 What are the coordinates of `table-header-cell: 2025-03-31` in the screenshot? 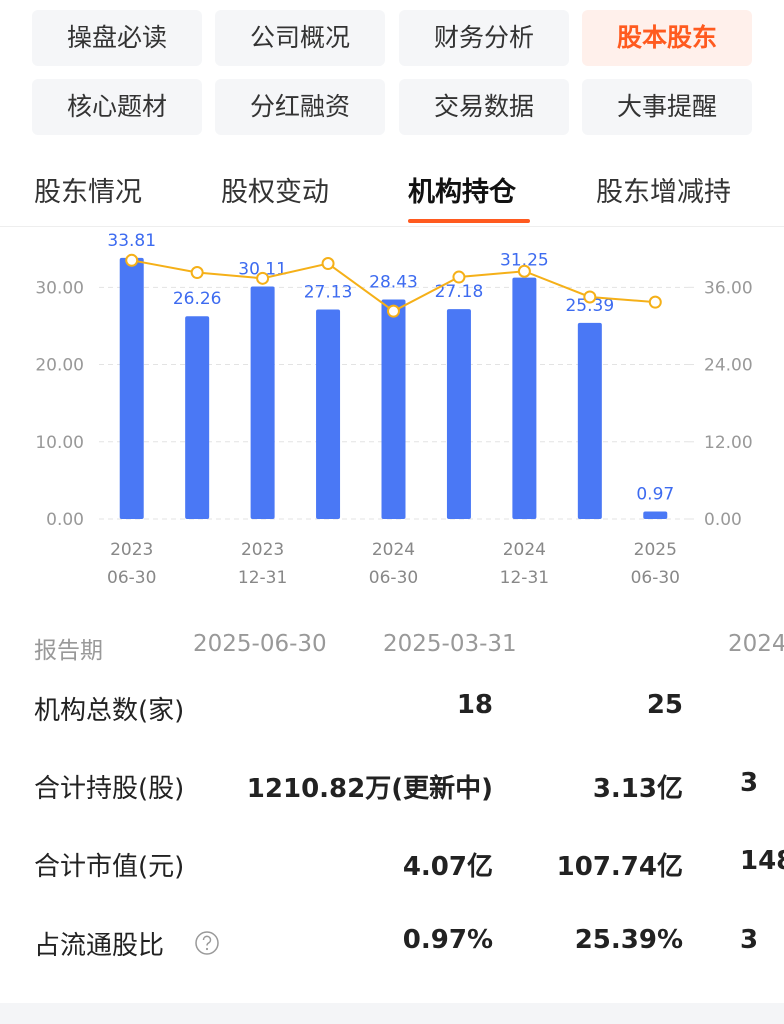 It's located at (450, 644).